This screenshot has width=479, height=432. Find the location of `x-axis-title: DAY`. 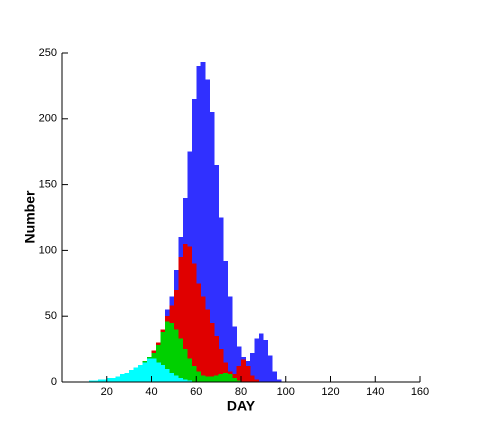

x-axis-title: DAY is located at coordinates (241, 406).